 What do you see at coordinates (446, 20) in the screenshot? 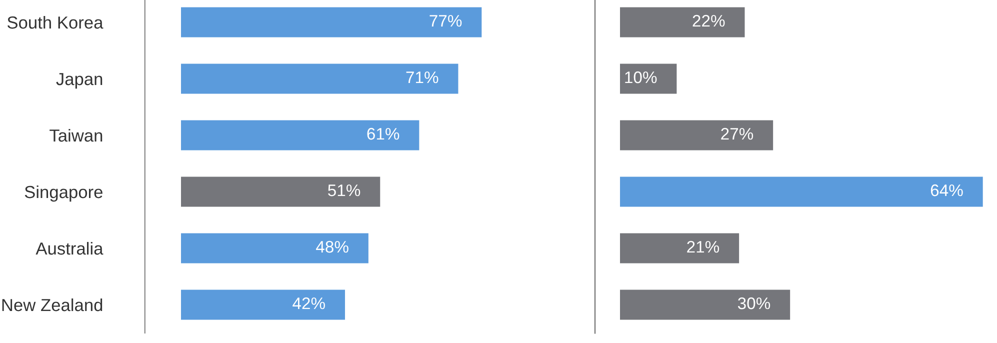
I see `data-label: 77%` at bounding box center [446, 20].